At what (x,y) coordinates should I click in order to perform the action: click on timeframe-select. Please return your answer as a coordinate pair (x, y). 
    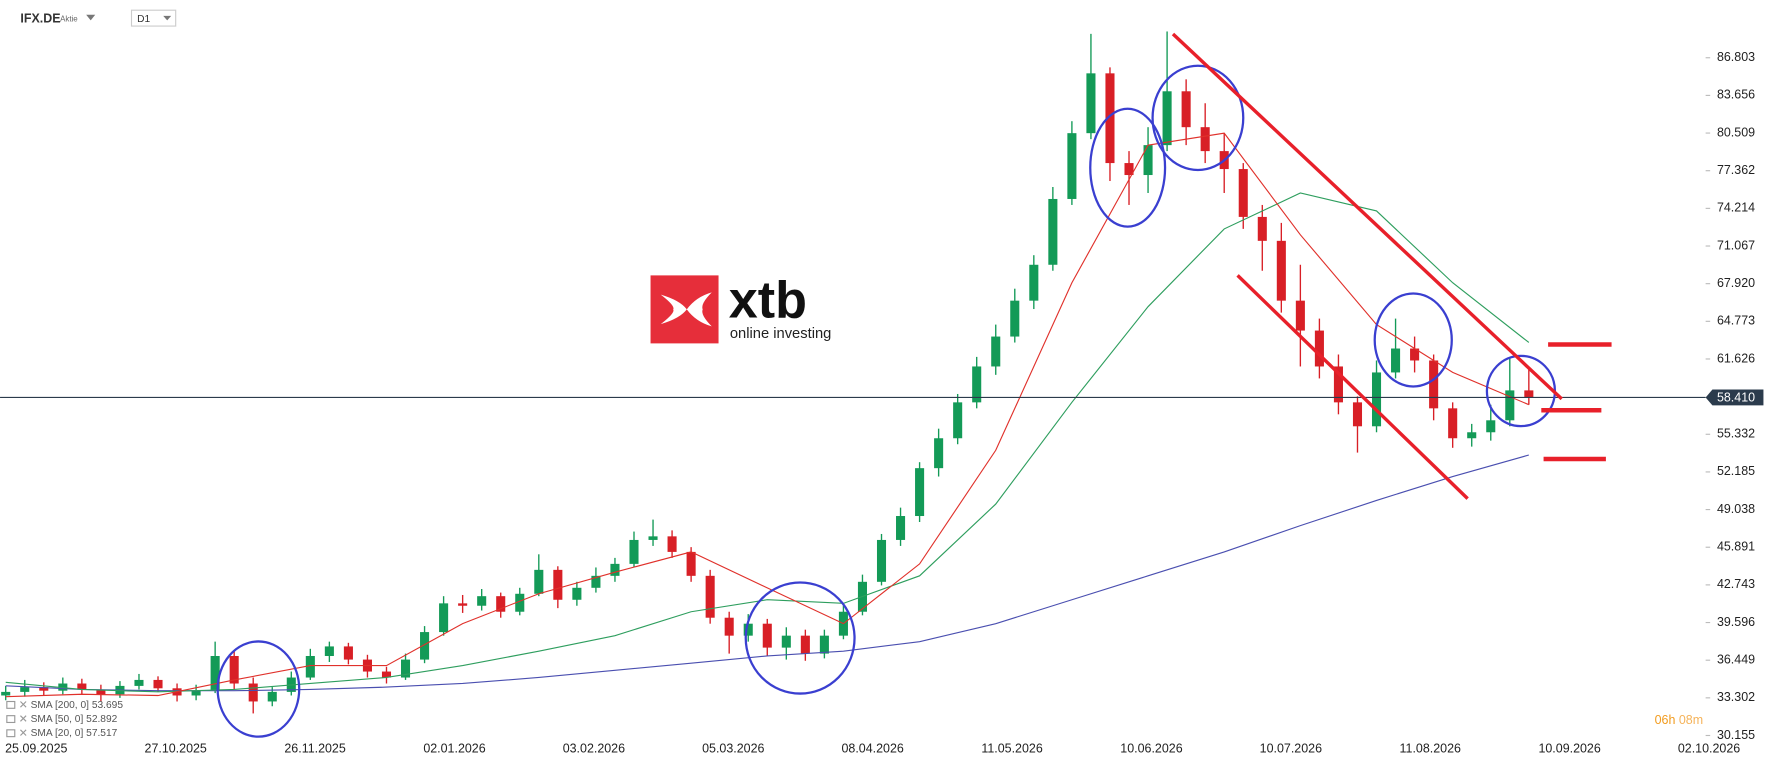
    Looking at the image, I should click on (153, 18).